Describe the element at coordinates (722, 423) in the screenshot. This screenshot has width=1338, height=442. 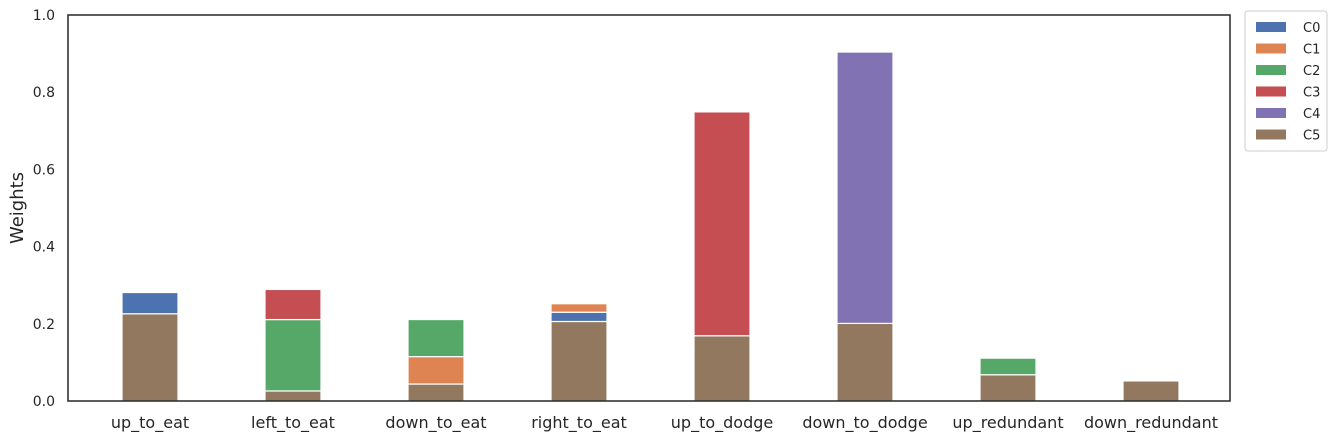
I see `x-tick-label: up_to_dodge` at that location.